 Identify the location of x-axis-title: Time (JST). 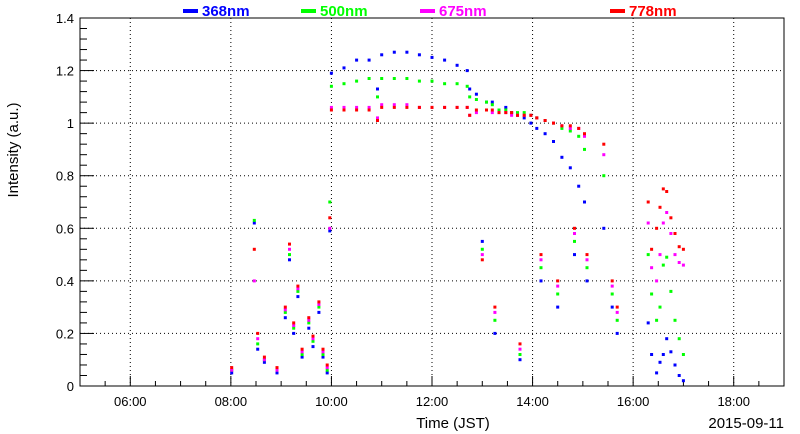
(453, 423).